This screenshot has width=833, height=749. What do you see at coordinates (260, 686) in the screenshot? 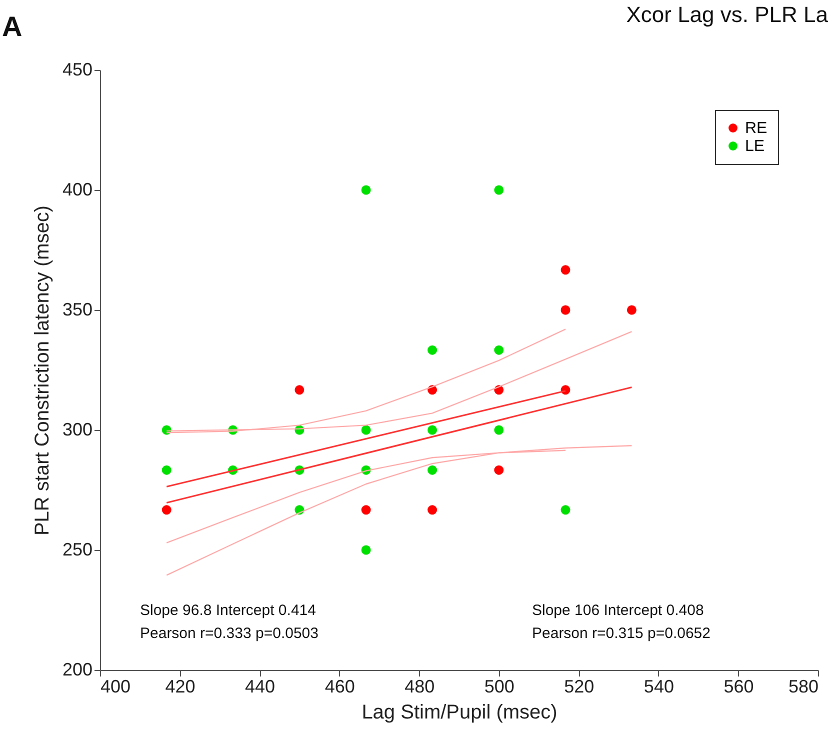
I see `x-tick-label: 440` at bounding box center [260, 686].